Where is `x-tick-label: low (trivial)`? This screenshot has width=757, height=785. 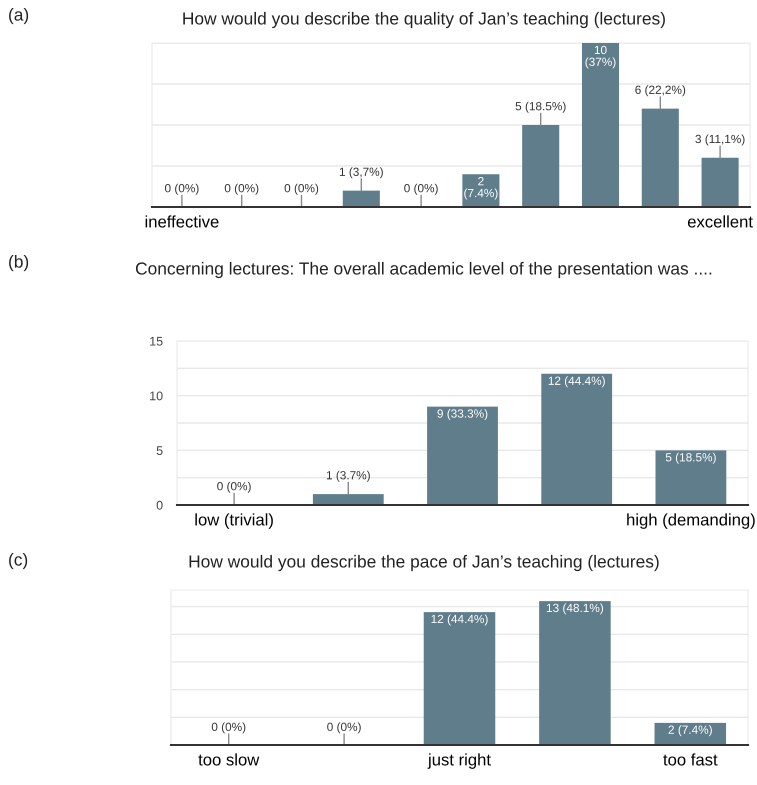
x-tick-label: low (trivial) is located at coordinates (234, 521).